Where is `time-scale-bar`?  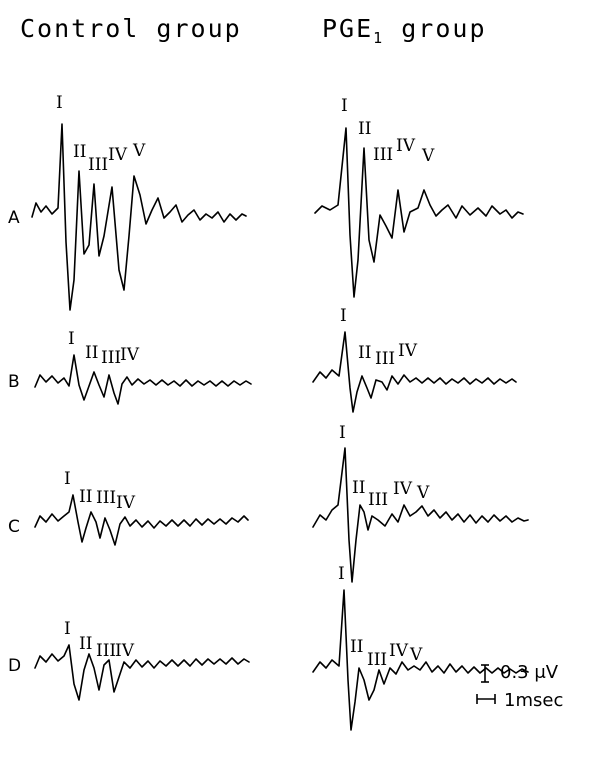
time-scale-bar is located at coordinates (486, 699).